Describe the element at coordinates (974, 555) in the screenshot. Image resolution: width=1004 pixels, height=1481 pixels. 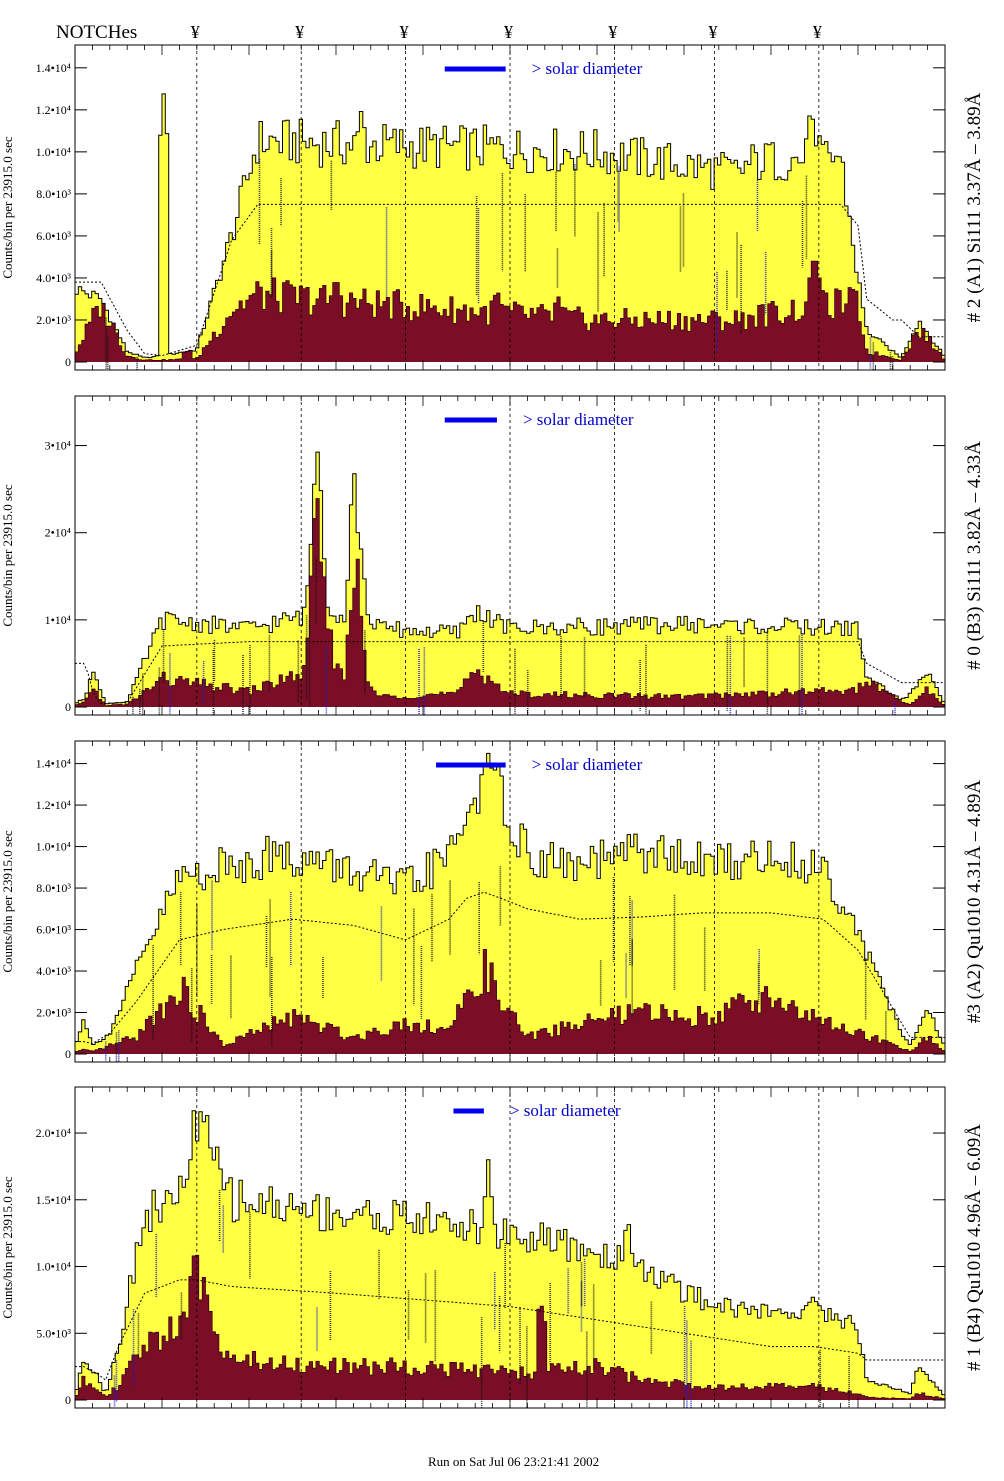
I see `panel-title: # 0 (B3) Si111 3.82Å – 4.33Å` at that location.